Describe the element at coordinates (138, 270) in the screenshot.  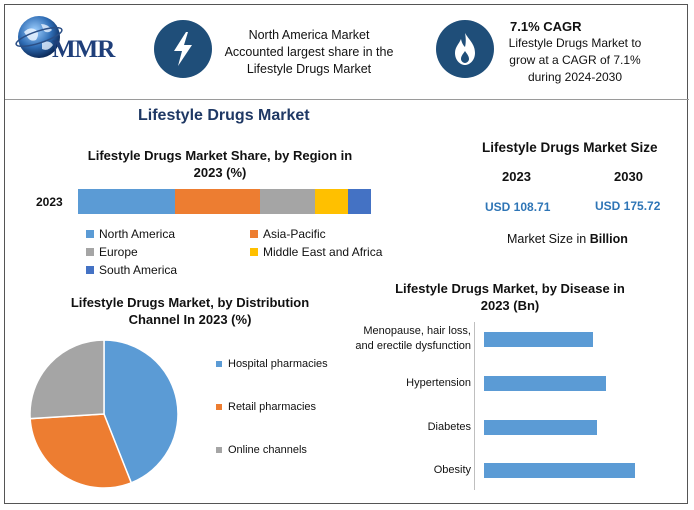
I see `region-legend-label: South America` at that location.